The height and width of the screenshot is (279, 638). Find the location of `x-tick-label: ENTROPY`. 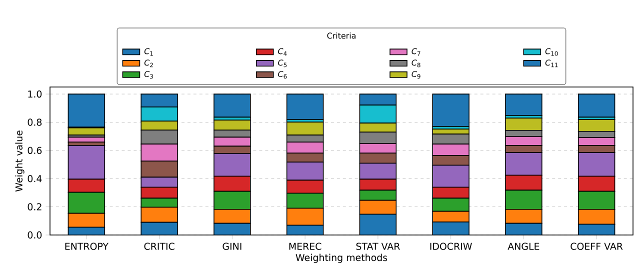

x-tick-label: ENTROPY is located at coordinates (87, 246).